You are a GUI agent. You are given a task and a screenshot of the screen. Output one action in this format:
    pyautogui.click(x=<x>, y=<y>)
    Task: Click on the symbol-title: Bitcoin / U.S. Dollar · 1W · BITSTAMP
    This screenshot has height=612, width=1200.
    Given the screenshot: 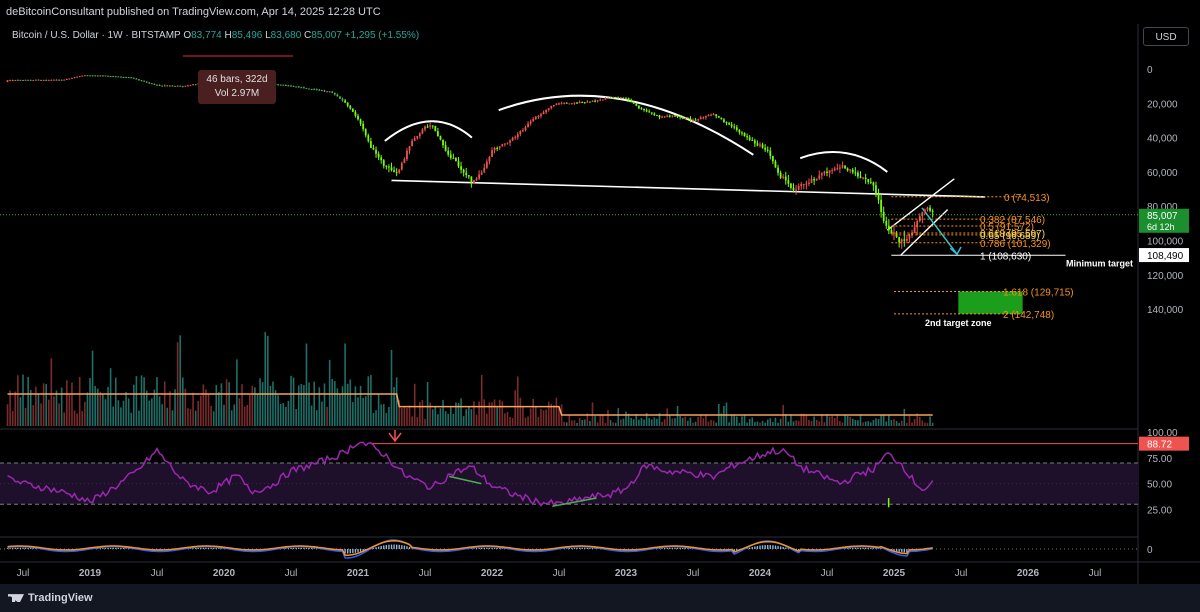 What is the action you would take?
    pyautogui.click(x=96, y=35)
    